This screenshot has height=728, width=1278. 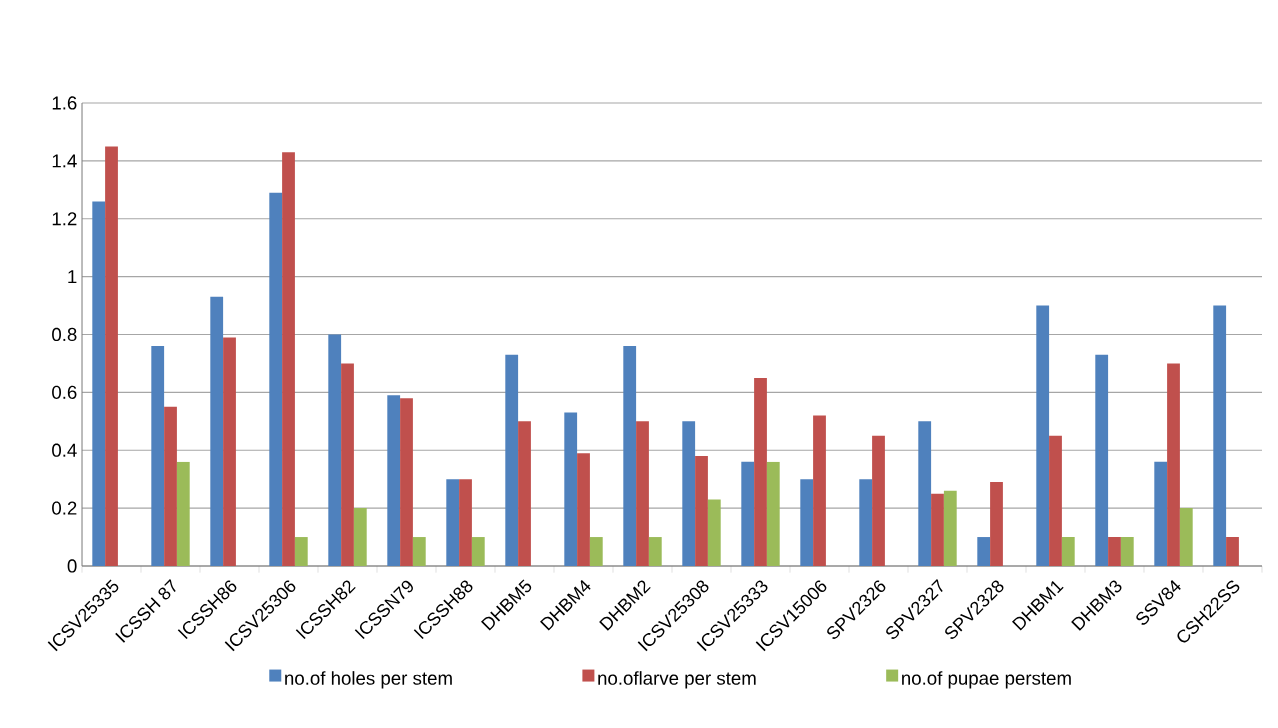 What do you see at coordinates (72, 277) in the screenshot?
I see `y-tick-label: 1` at bounding box center [72, 277].